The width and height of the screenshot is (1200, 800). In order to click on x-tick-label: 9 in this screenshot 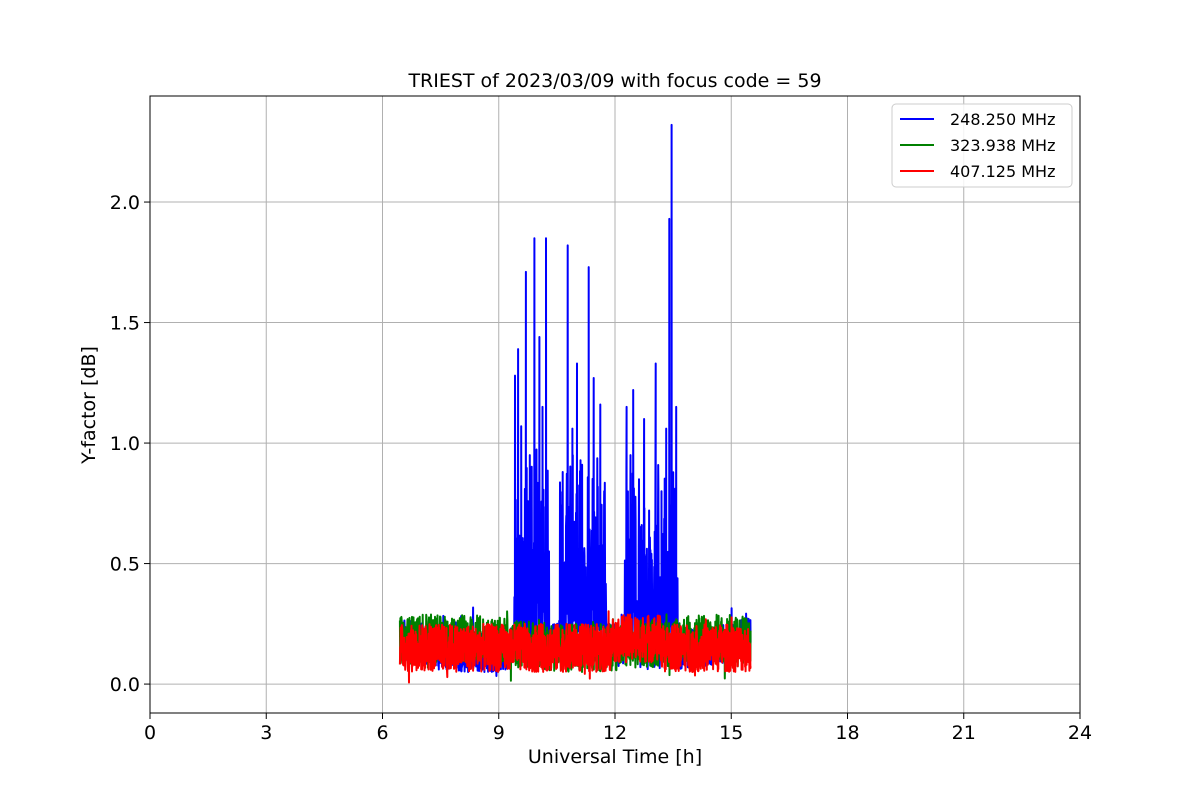, I will do `click(499, 733)`.